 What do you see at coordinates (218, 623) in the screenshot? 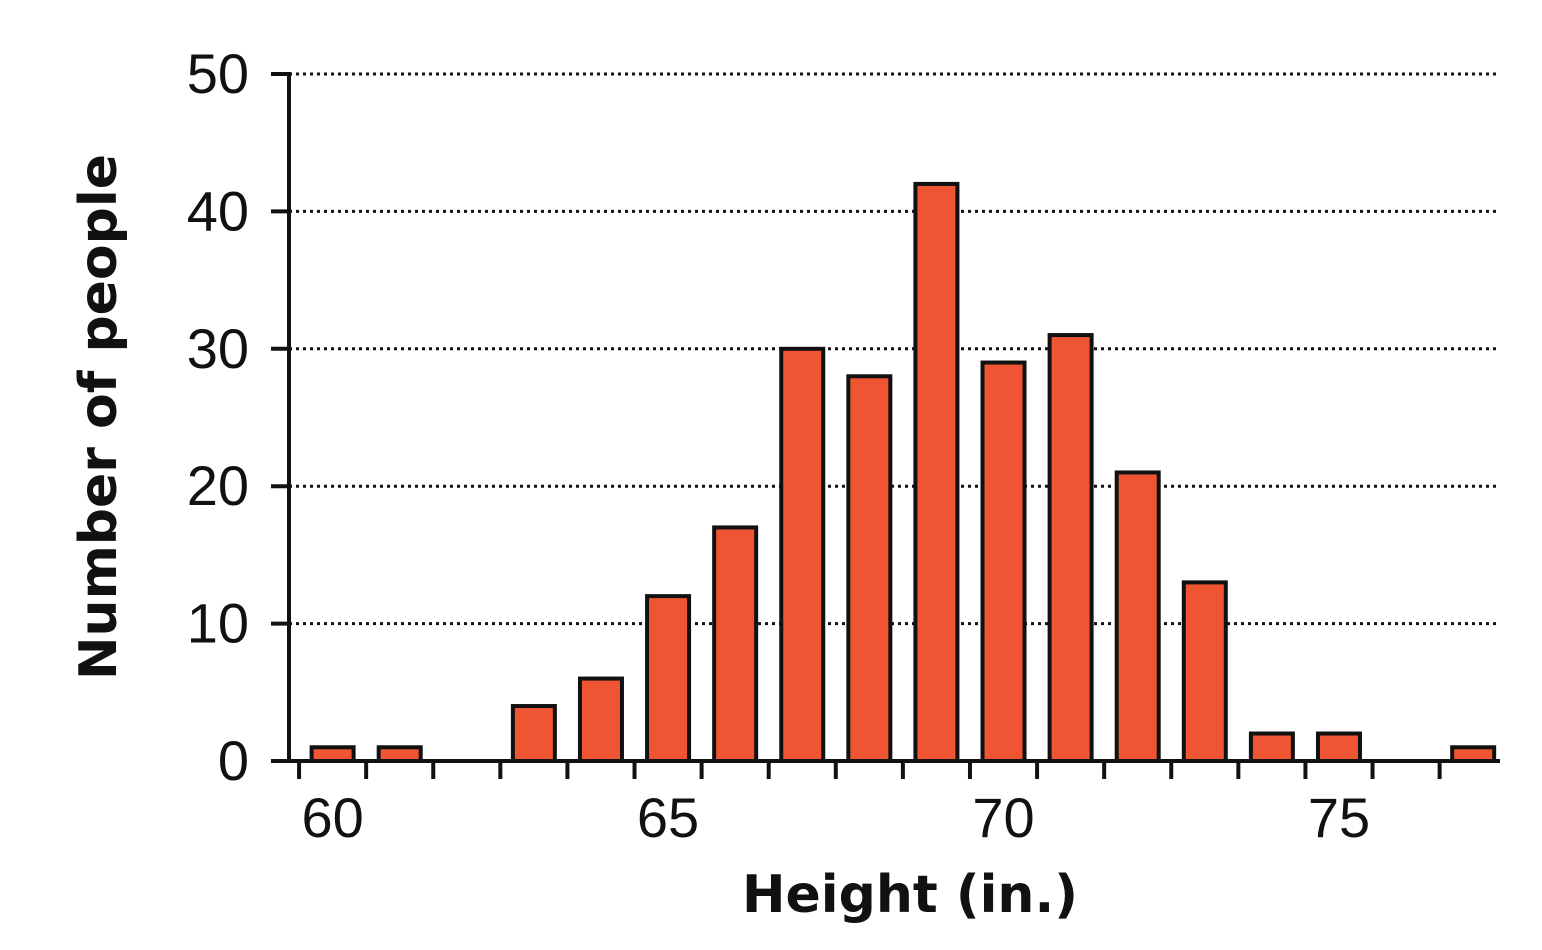
I see `y-tick-label-10: 10` at bounding box center [218, 623].